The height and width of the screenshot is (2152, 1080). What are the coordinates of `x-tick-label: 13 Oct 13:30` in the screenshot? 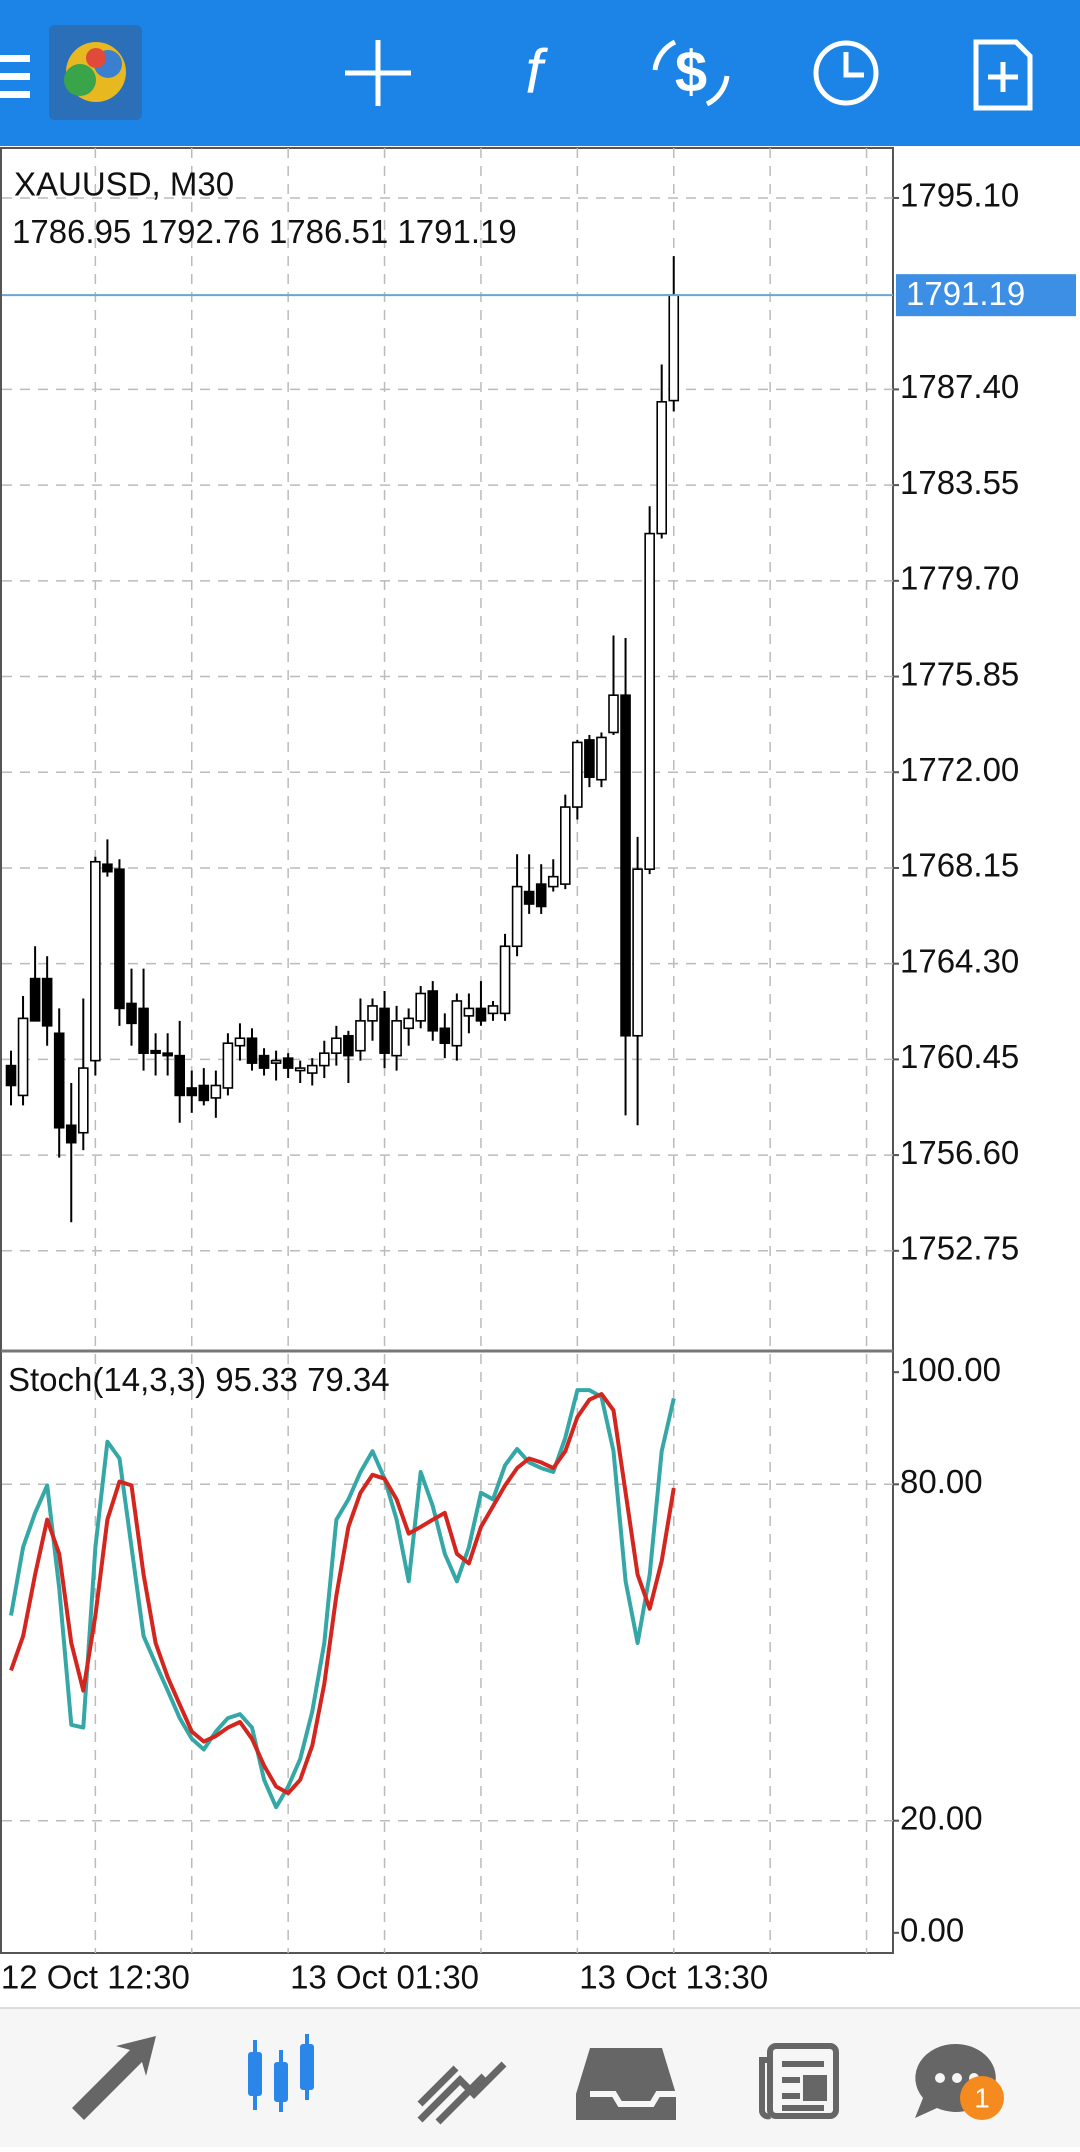 It's located at (673, 1977).